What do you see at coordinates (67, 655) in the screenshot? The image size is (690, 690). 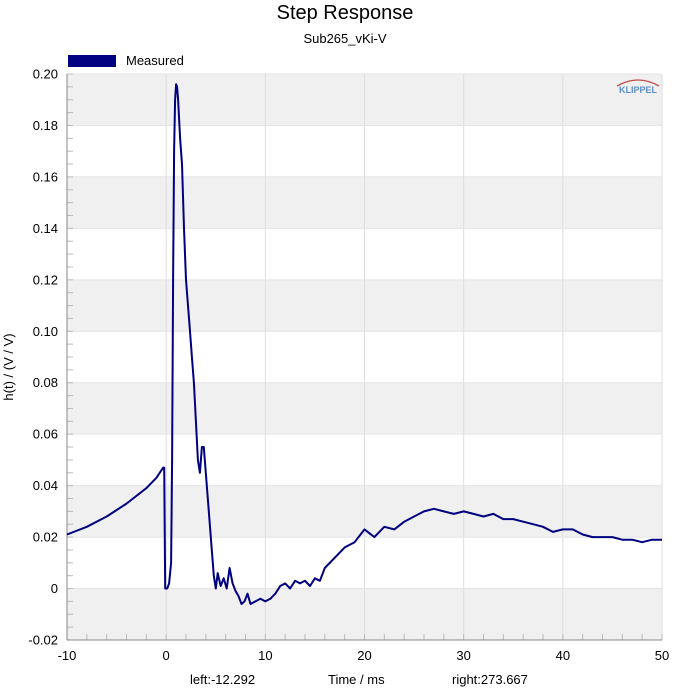 I see `x-tick-label: -10` at bounding box center [67, 655].